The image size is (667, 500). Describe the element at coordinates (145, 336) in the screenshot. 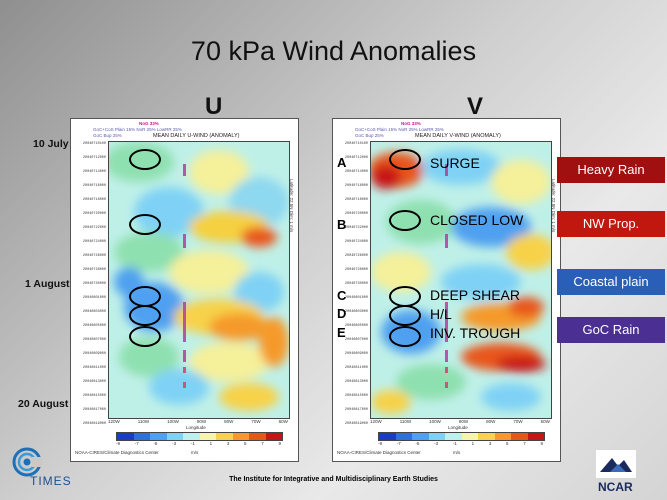

I see `u-ring-inv-trough` at that location.